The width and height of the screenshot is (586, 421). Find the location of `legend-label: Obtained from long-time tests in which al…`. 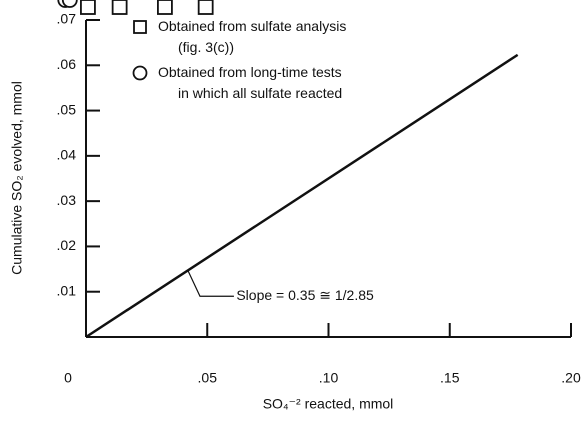

legend-label: Obtained from long-time tests in which al… is located at coordinates (250, 82).